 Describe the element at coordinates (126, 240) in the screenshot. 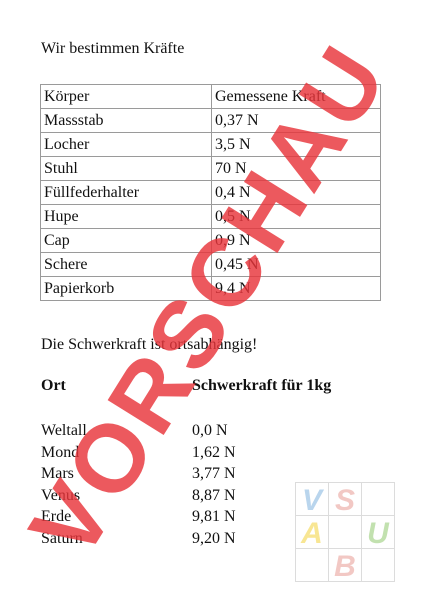

I see `body-cell: Cap` at that location.